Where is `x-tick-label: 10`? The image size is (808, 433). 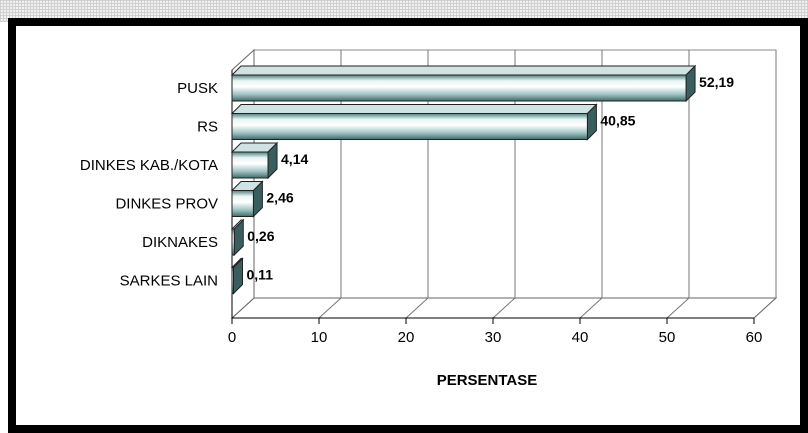 x-tick-label: 10 is located at coordinates (319, 337).